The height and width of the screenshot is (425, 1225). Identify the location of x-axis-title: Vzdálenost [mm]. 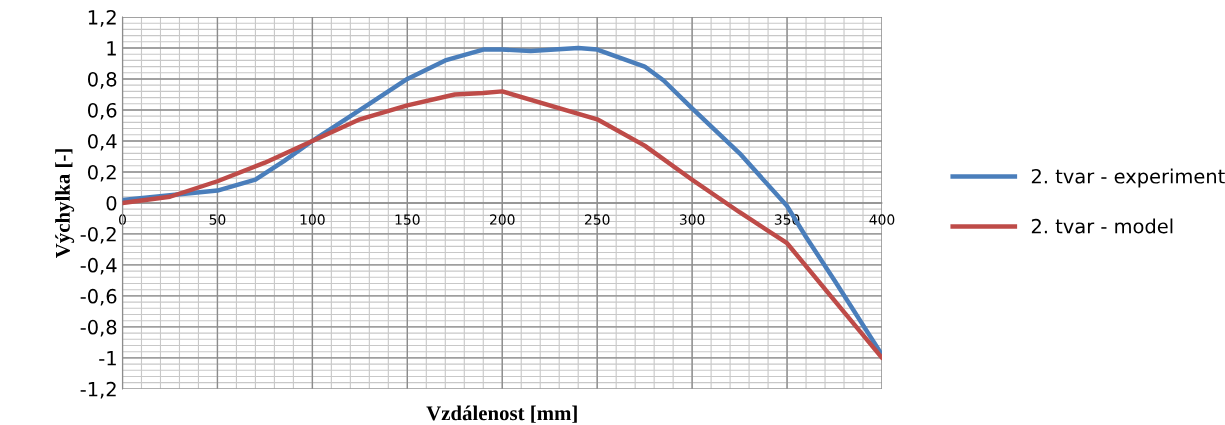
(501, 414).